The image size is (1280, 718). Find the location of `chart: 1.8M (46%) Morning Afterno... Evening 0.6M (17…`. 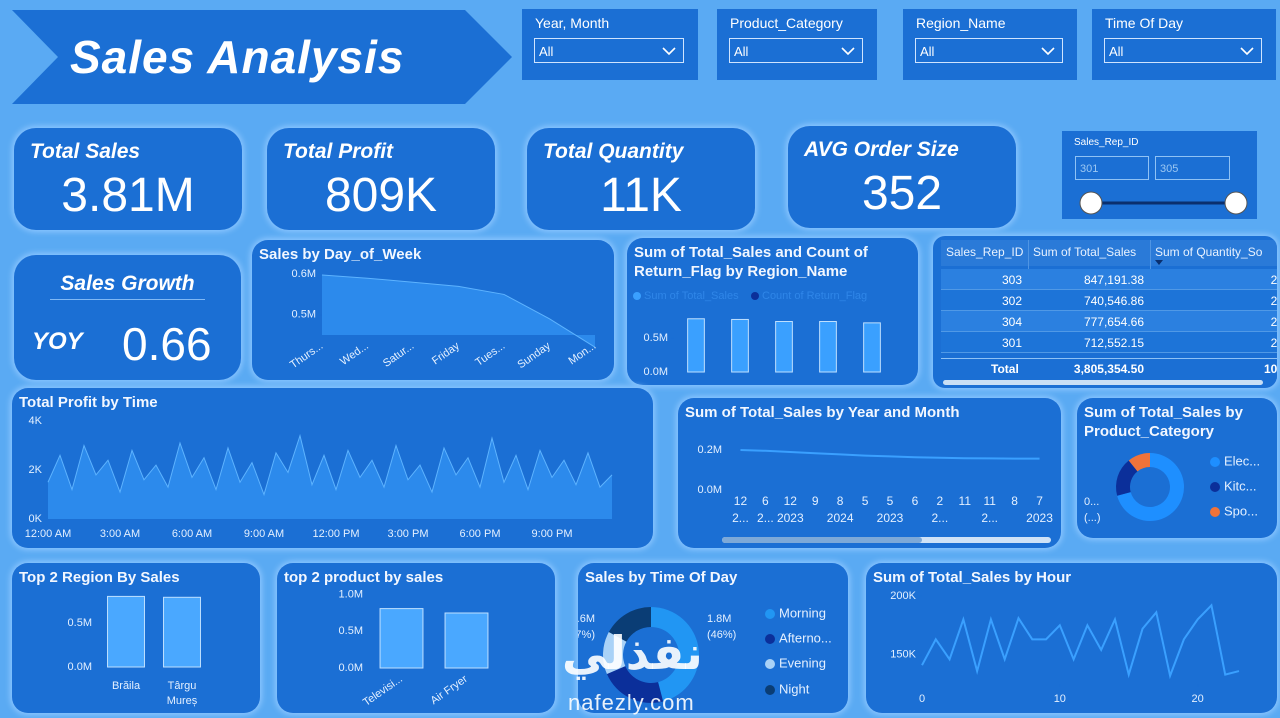

chart: 1.8M (46%) Morning Afterno... Evening 0.6M (17… is located at coordinates (705, 654).